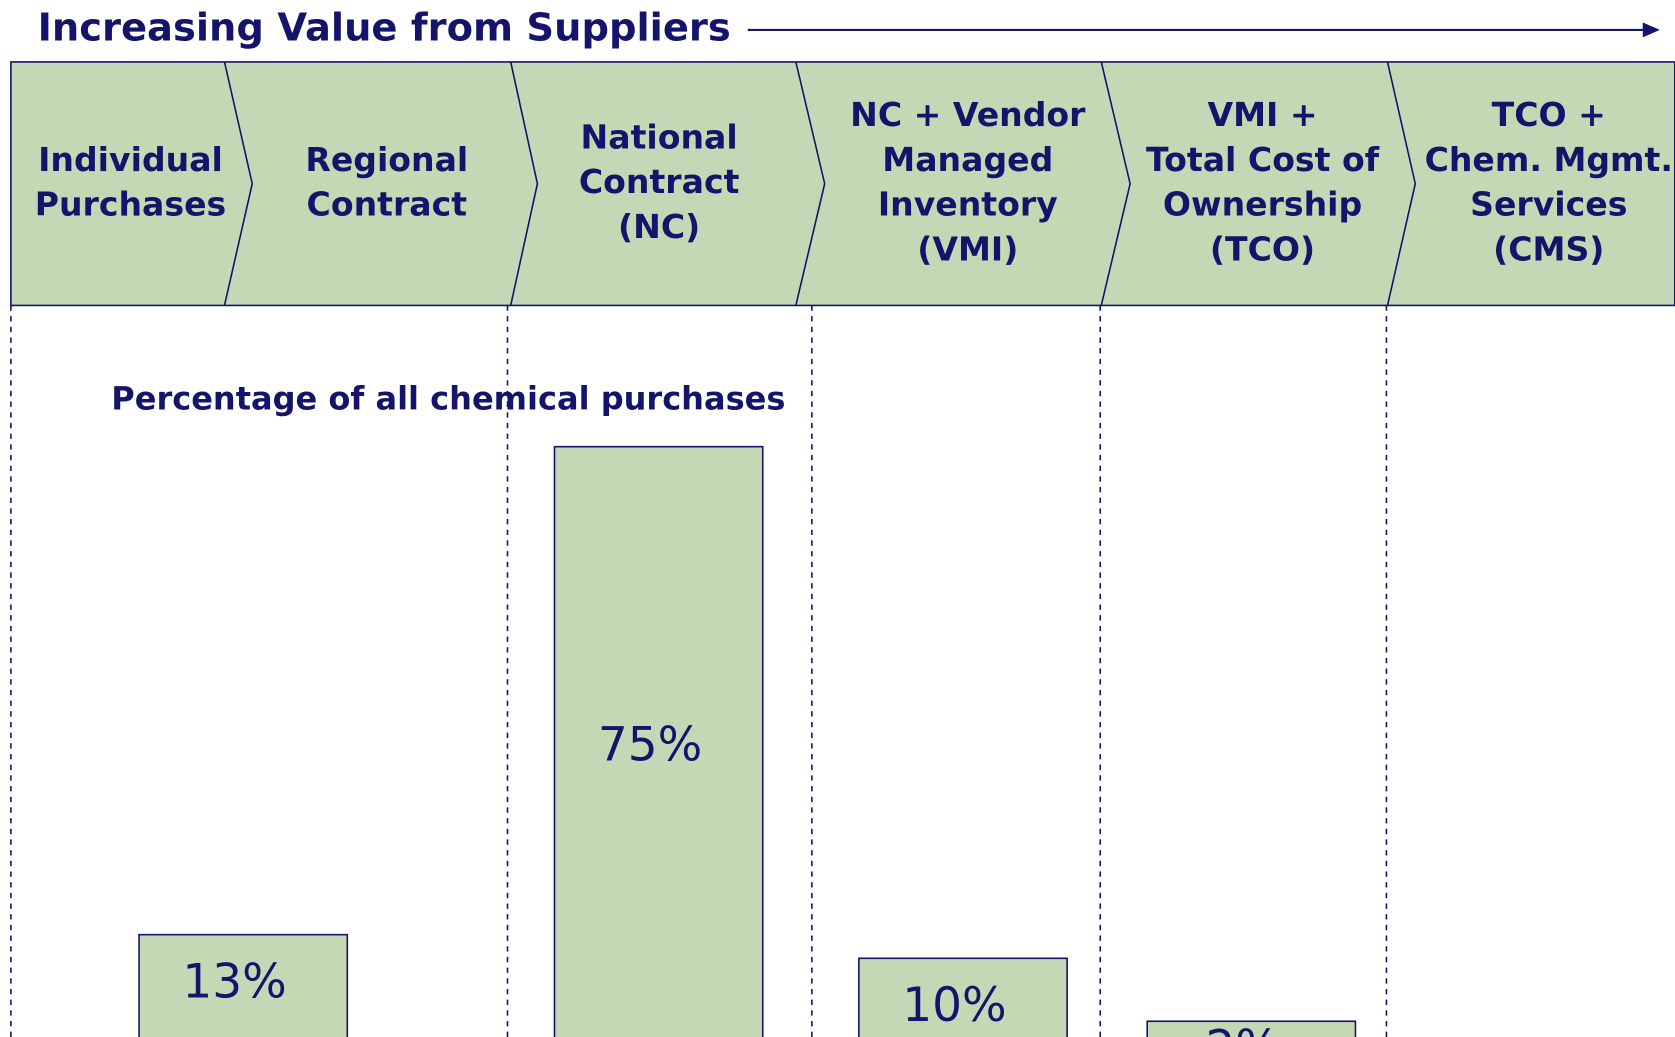  What do you see at coordinates (386, 159) in the screenshot?
I see `stage-label: Regional` at bounding box center [386, 159].